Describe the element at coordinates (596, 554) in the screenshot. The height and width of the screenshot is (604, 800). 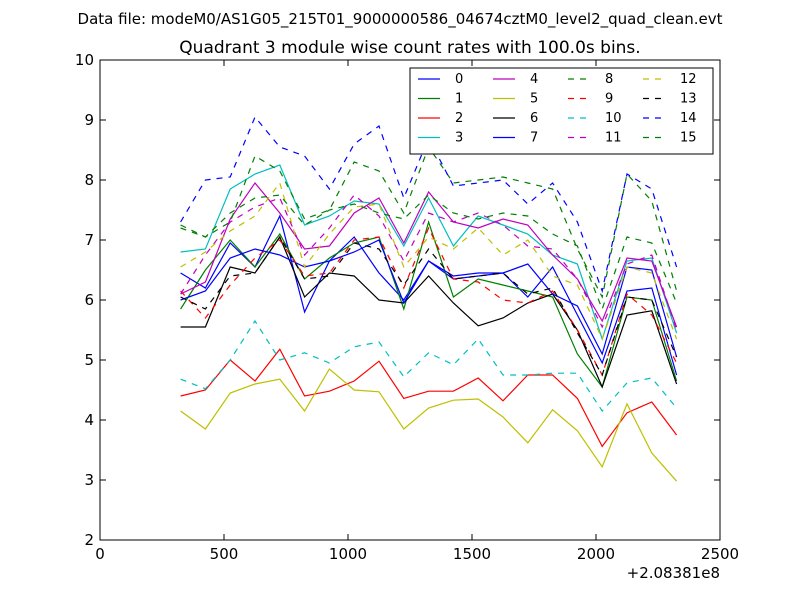
I see `x-tick-label: 2000` at that location.